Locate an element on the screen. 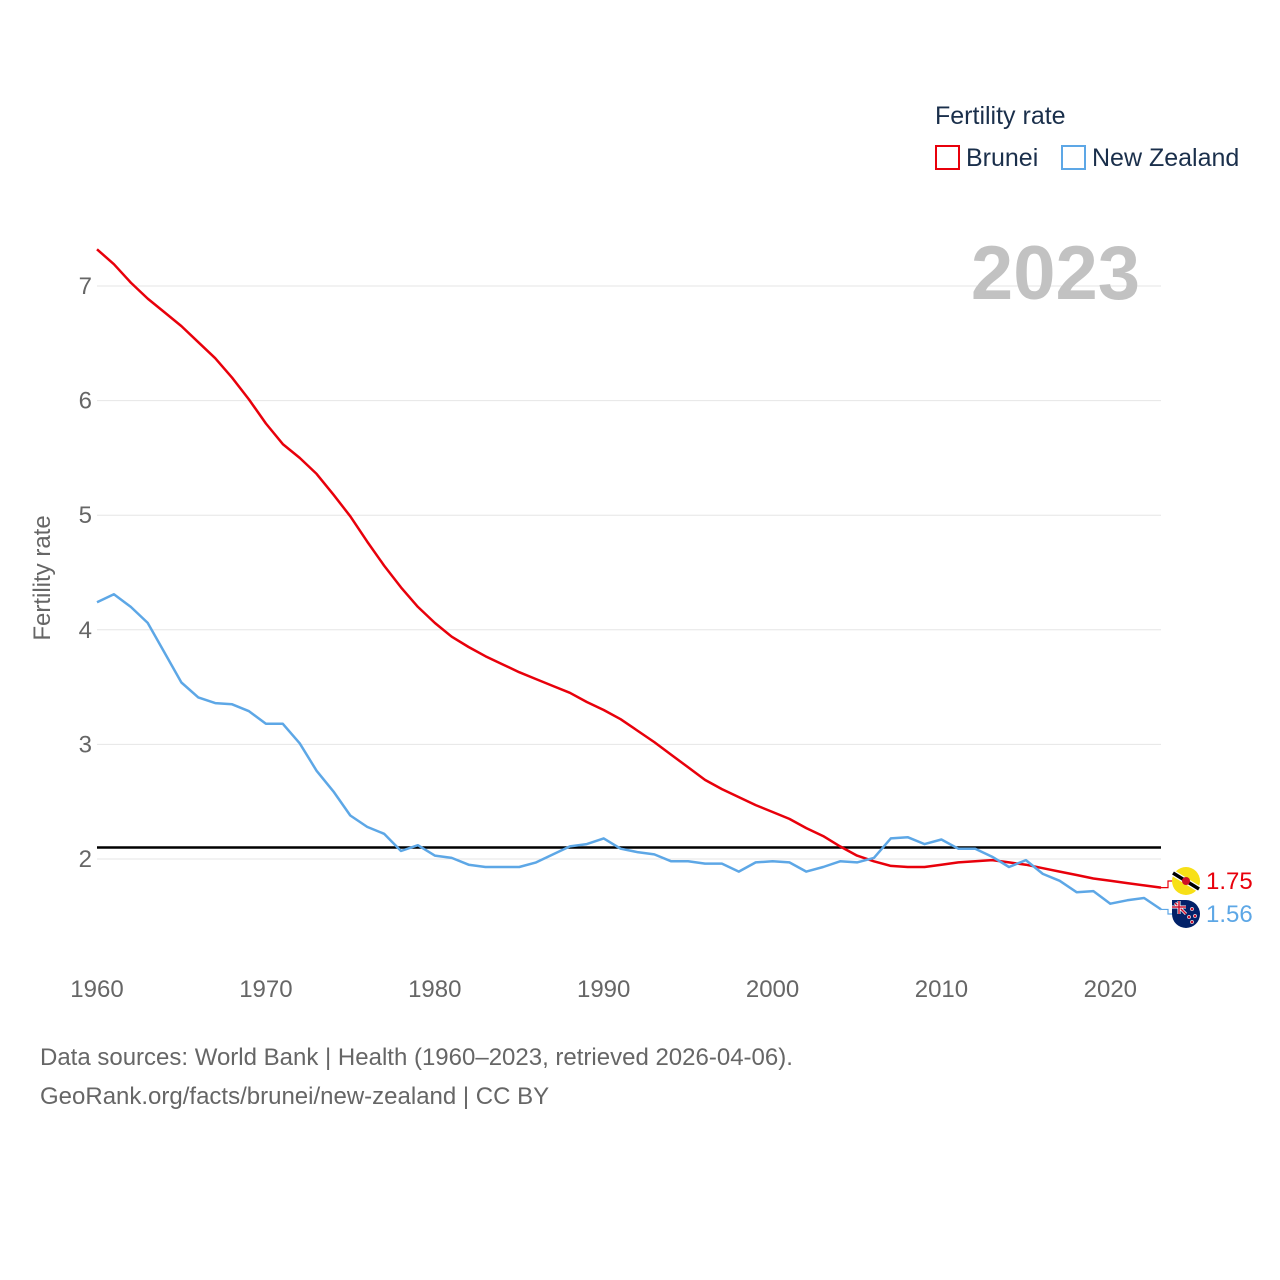 This screenshot has width=1280, height=1280. end-connector-new-zealand is located at coordinates (1168, 911).